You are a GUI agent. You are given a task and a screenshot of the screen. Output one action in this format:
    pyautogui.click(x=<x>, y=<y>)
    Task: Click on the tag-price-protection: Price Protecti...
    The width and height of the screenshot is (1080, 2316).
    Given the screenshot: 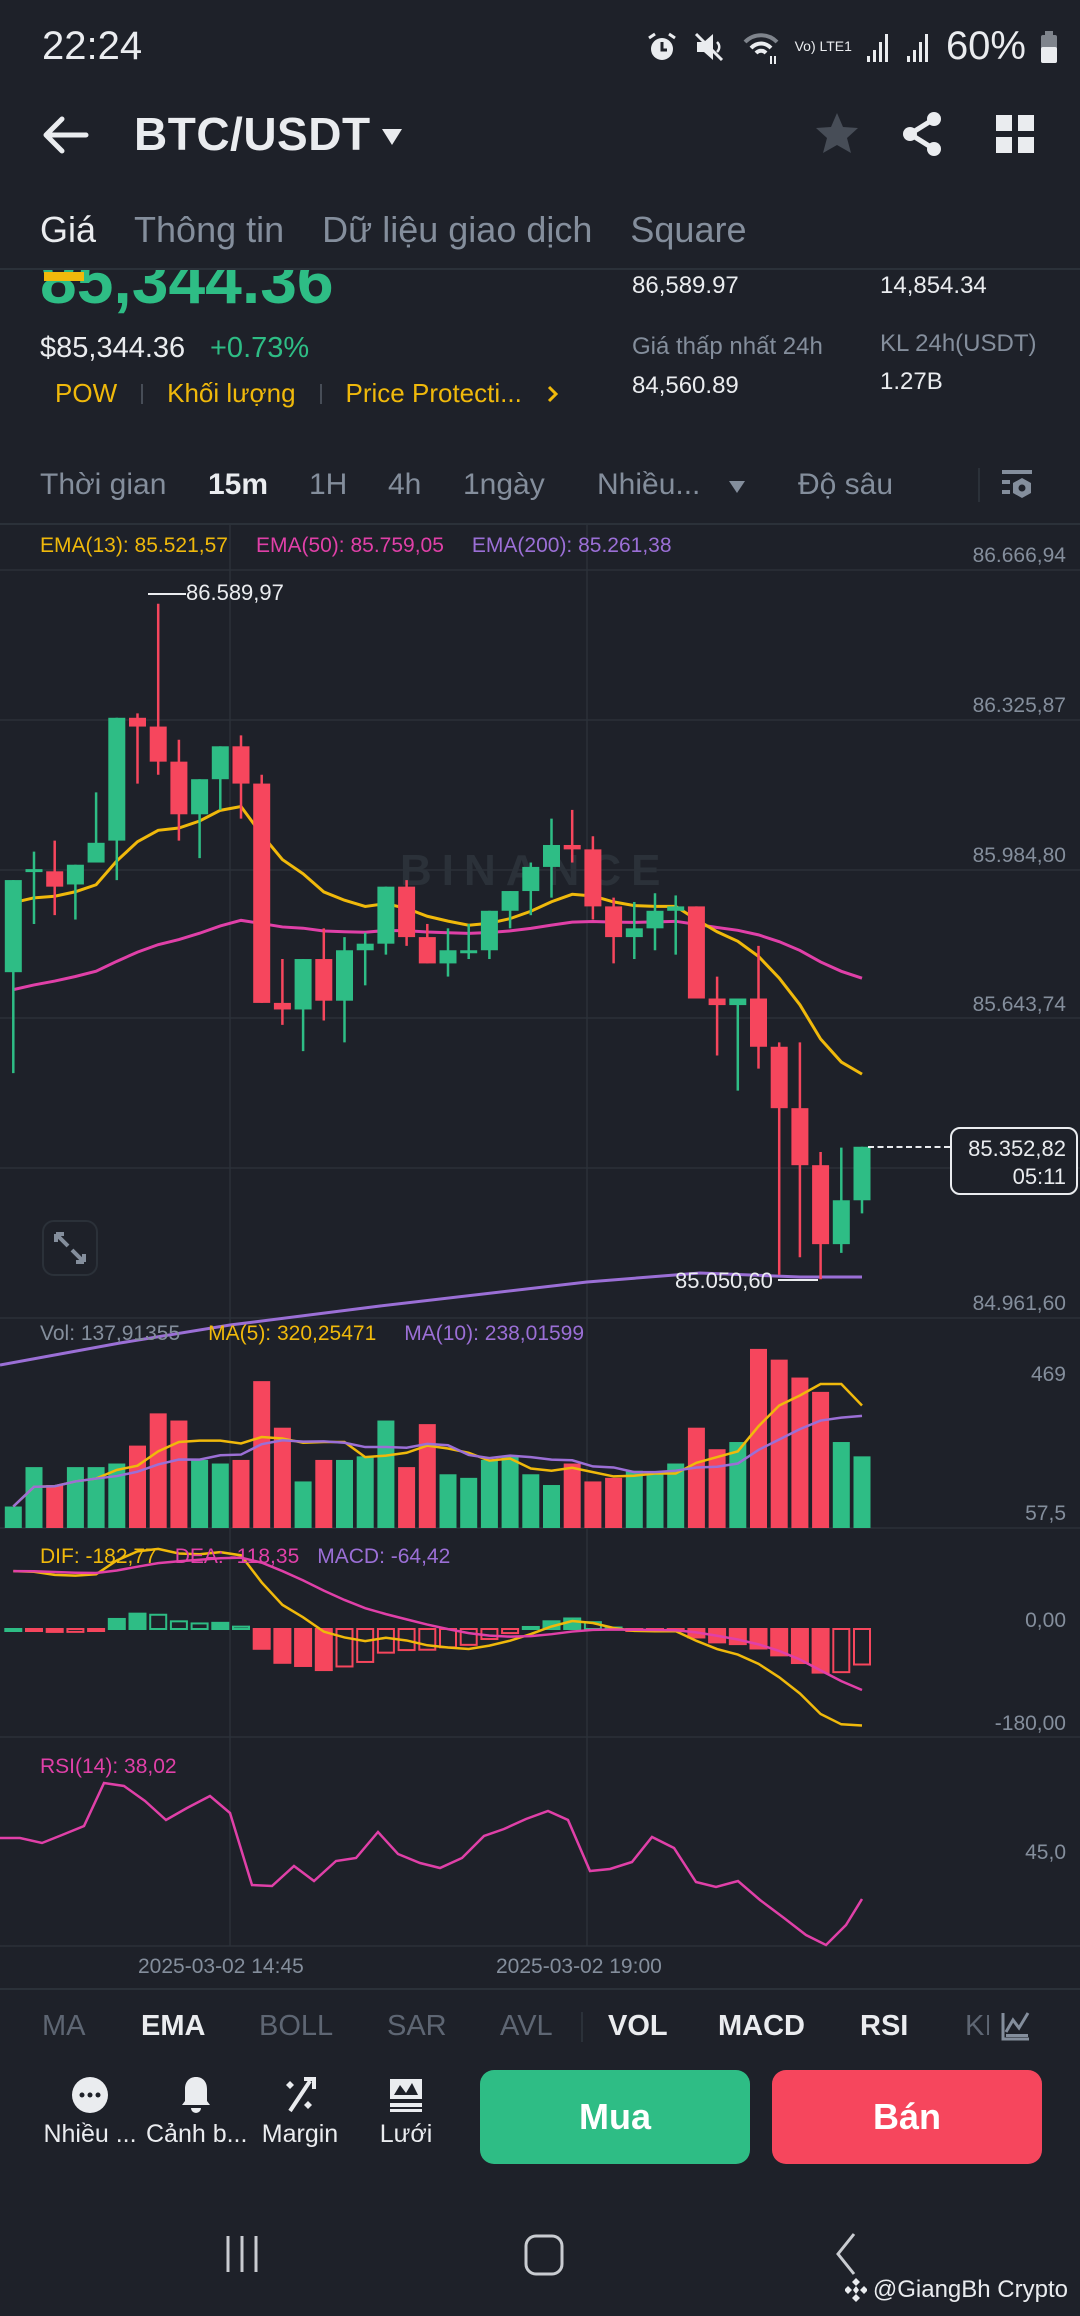 What is the action you would take?
    pyautogui.click(x=433, y=393)
    